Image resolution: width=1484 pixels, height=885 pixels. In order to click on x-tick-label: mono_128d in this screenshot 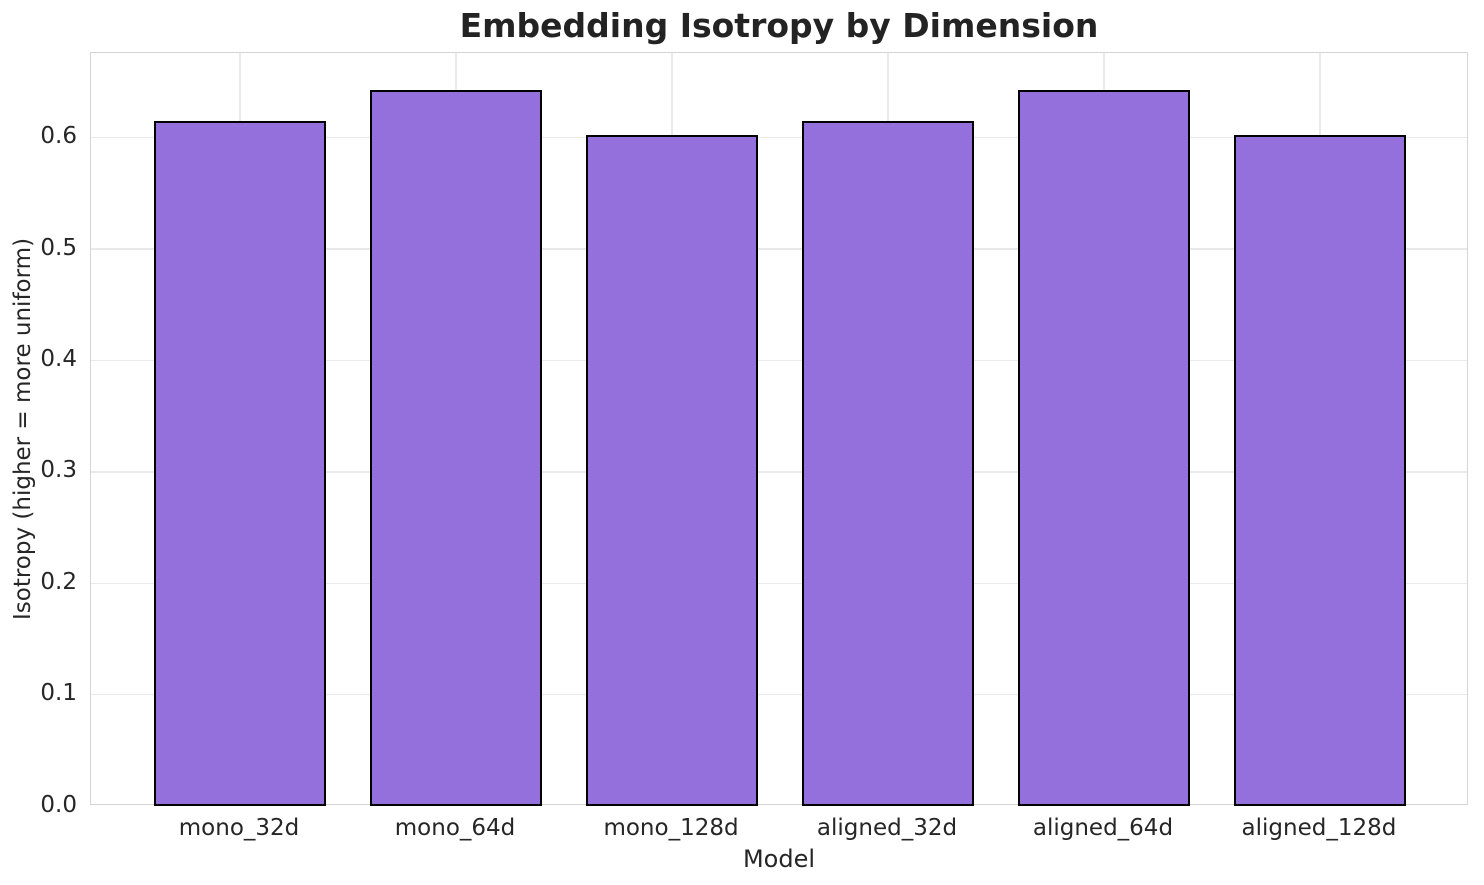, I will do `click(671, 828)`.